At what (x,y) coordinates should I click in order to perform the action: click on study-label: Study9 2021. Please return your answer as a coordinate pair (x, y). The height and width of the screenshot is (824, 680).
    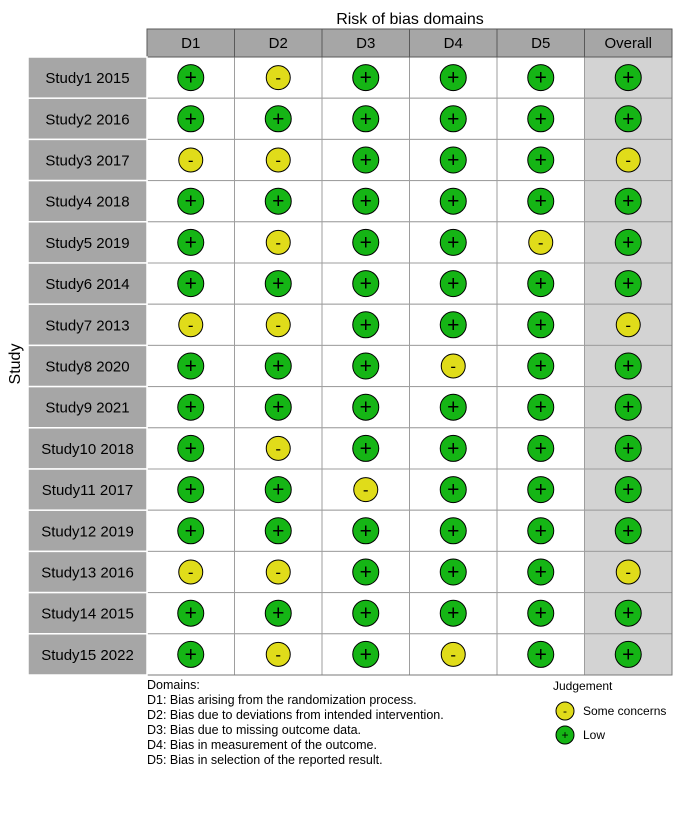
    Looking at the image, I should click on (87, 408).